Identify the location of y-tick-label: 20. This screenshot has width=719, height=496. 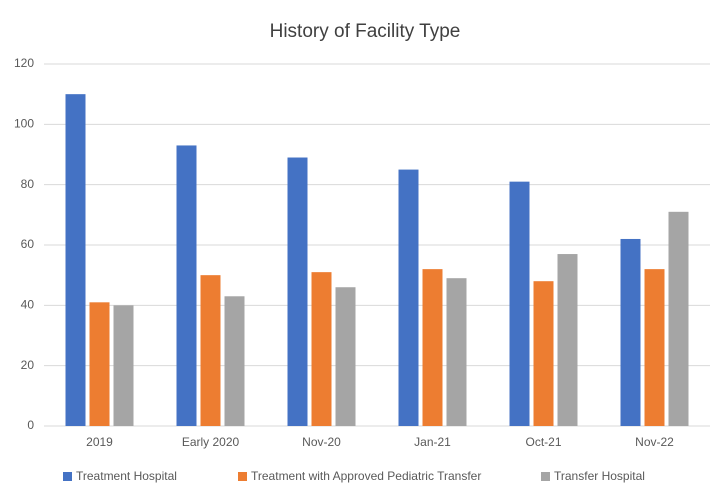
(28, 365).